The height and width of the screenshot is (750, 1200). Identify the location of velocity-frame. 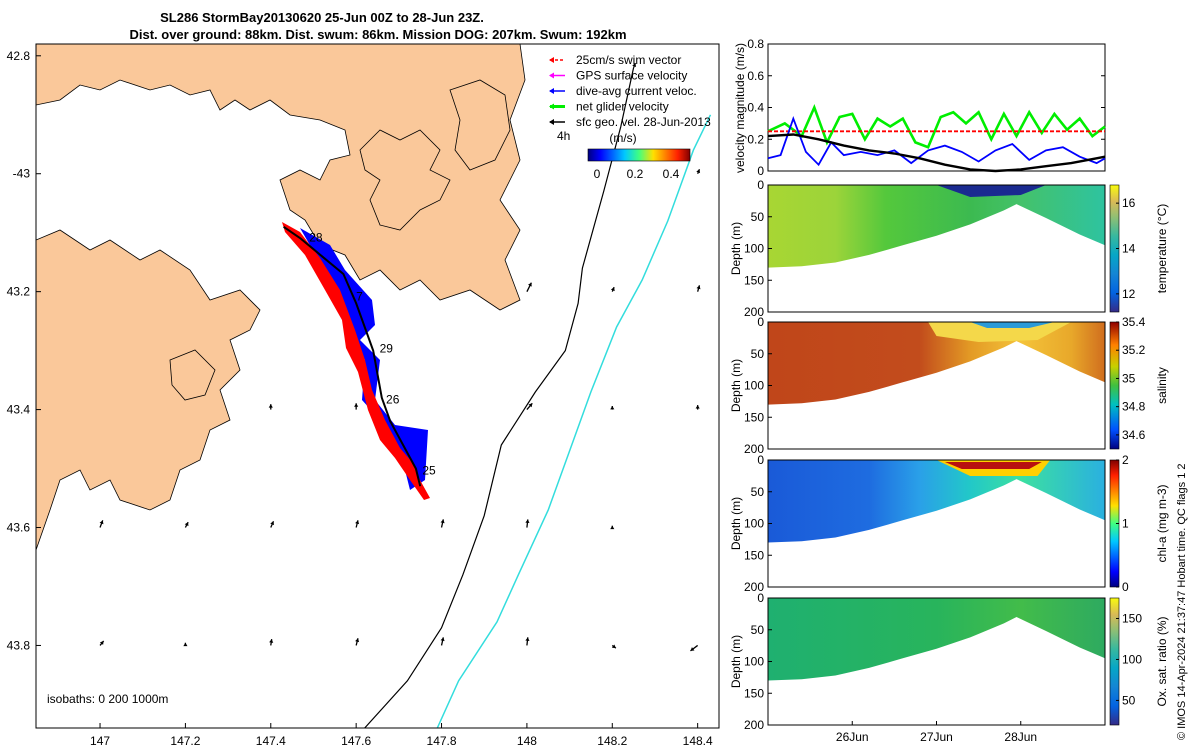
(936, 107).